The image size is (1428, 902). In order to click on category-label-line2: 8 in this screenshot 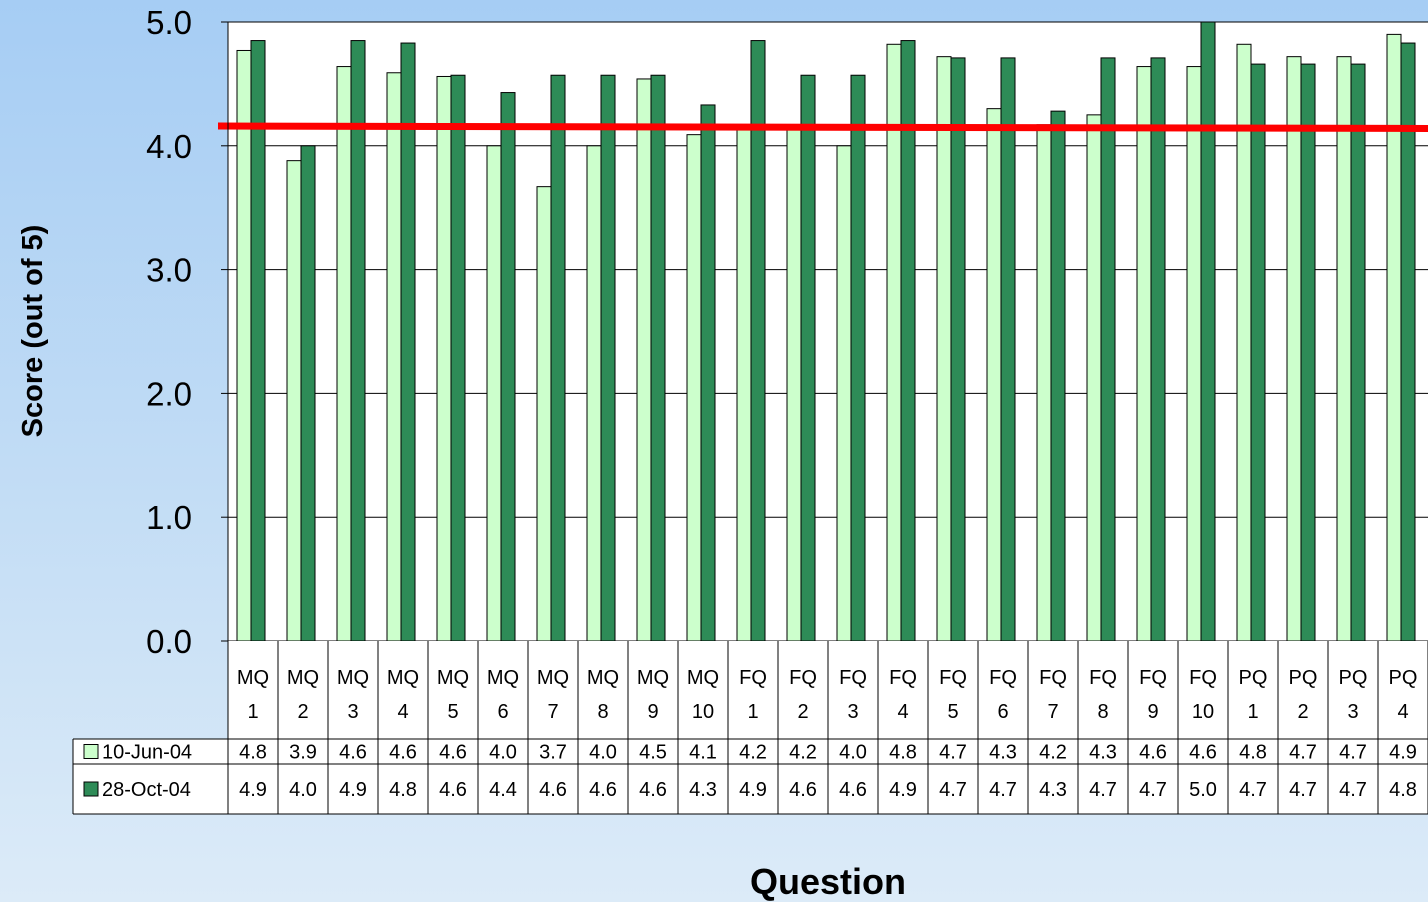, I will do `click(1102, 712)`.